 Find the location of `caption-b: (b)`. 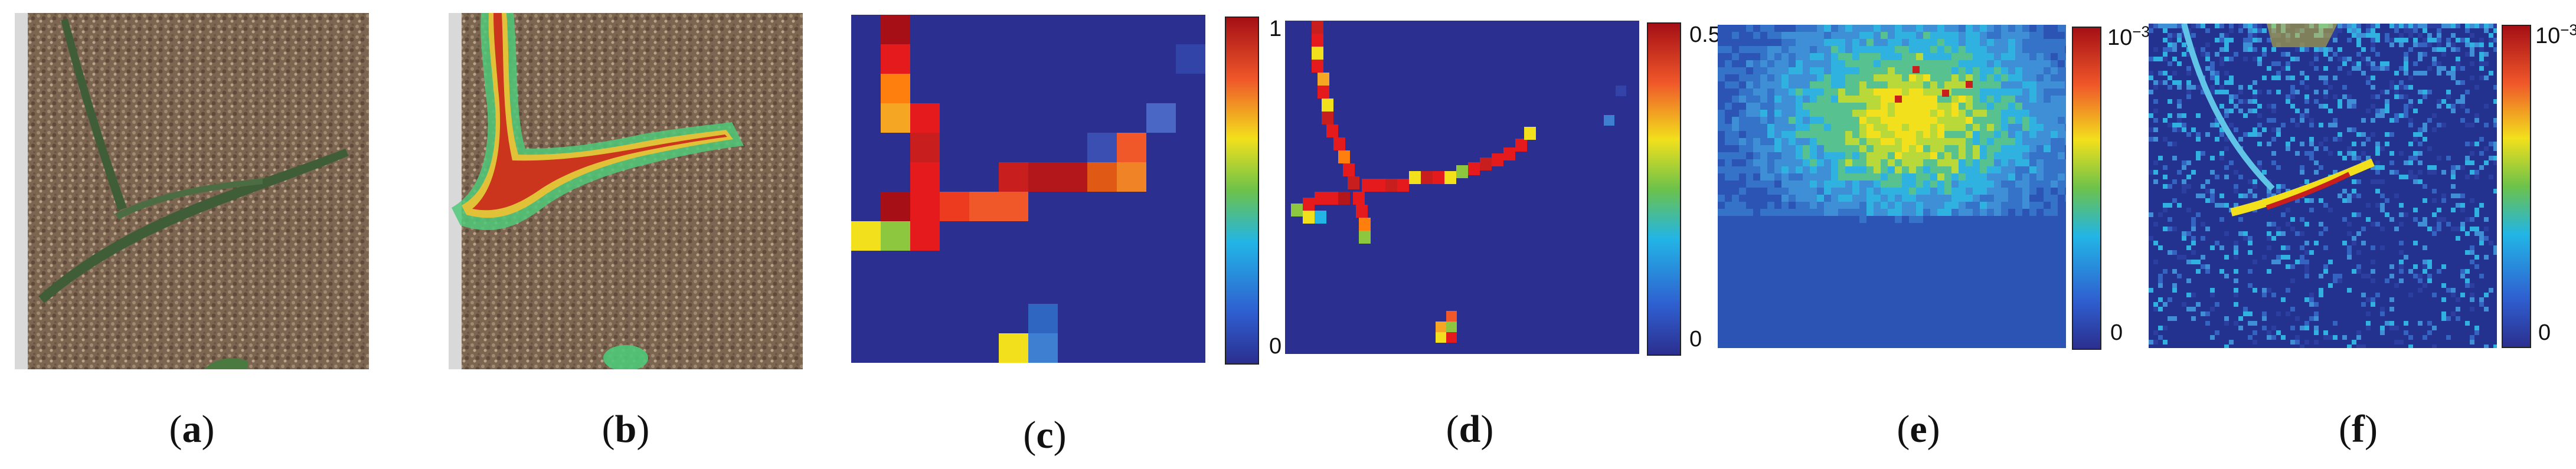

caption-b: (b) is located at coordinates (625, 429).